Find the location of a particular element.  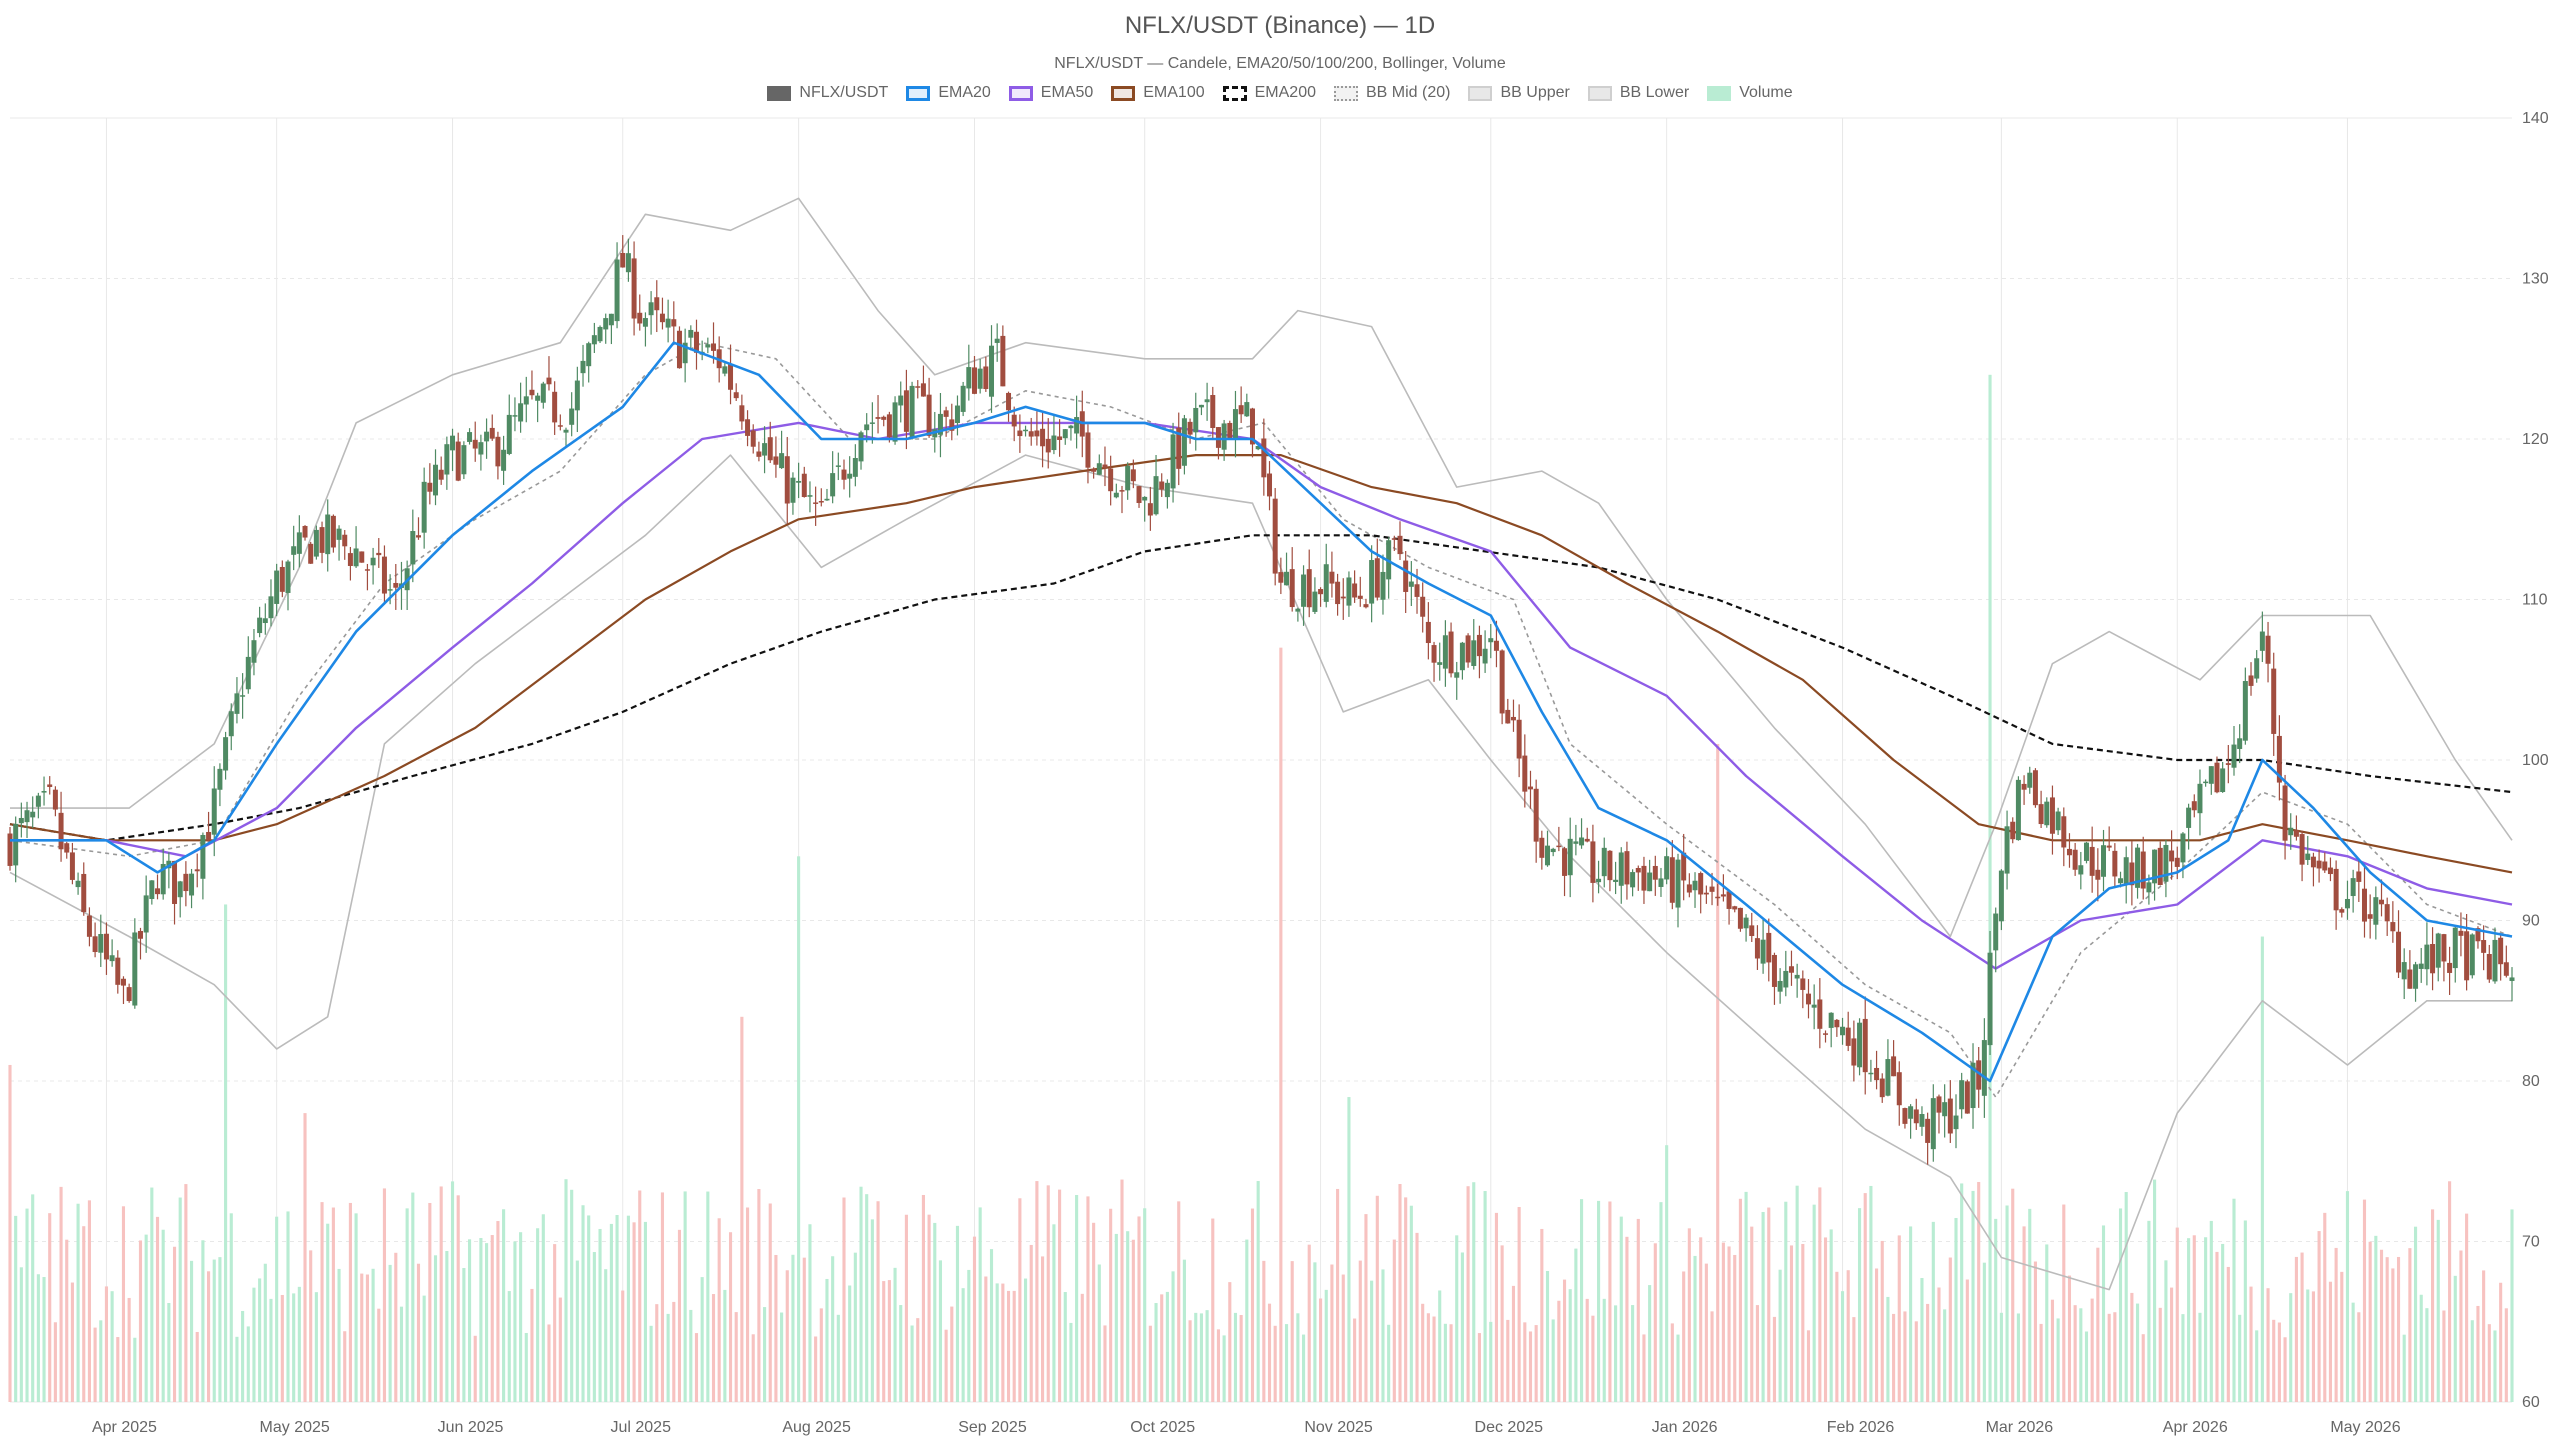

legend-item: BB Upper is located at coordinates (1519, 93).